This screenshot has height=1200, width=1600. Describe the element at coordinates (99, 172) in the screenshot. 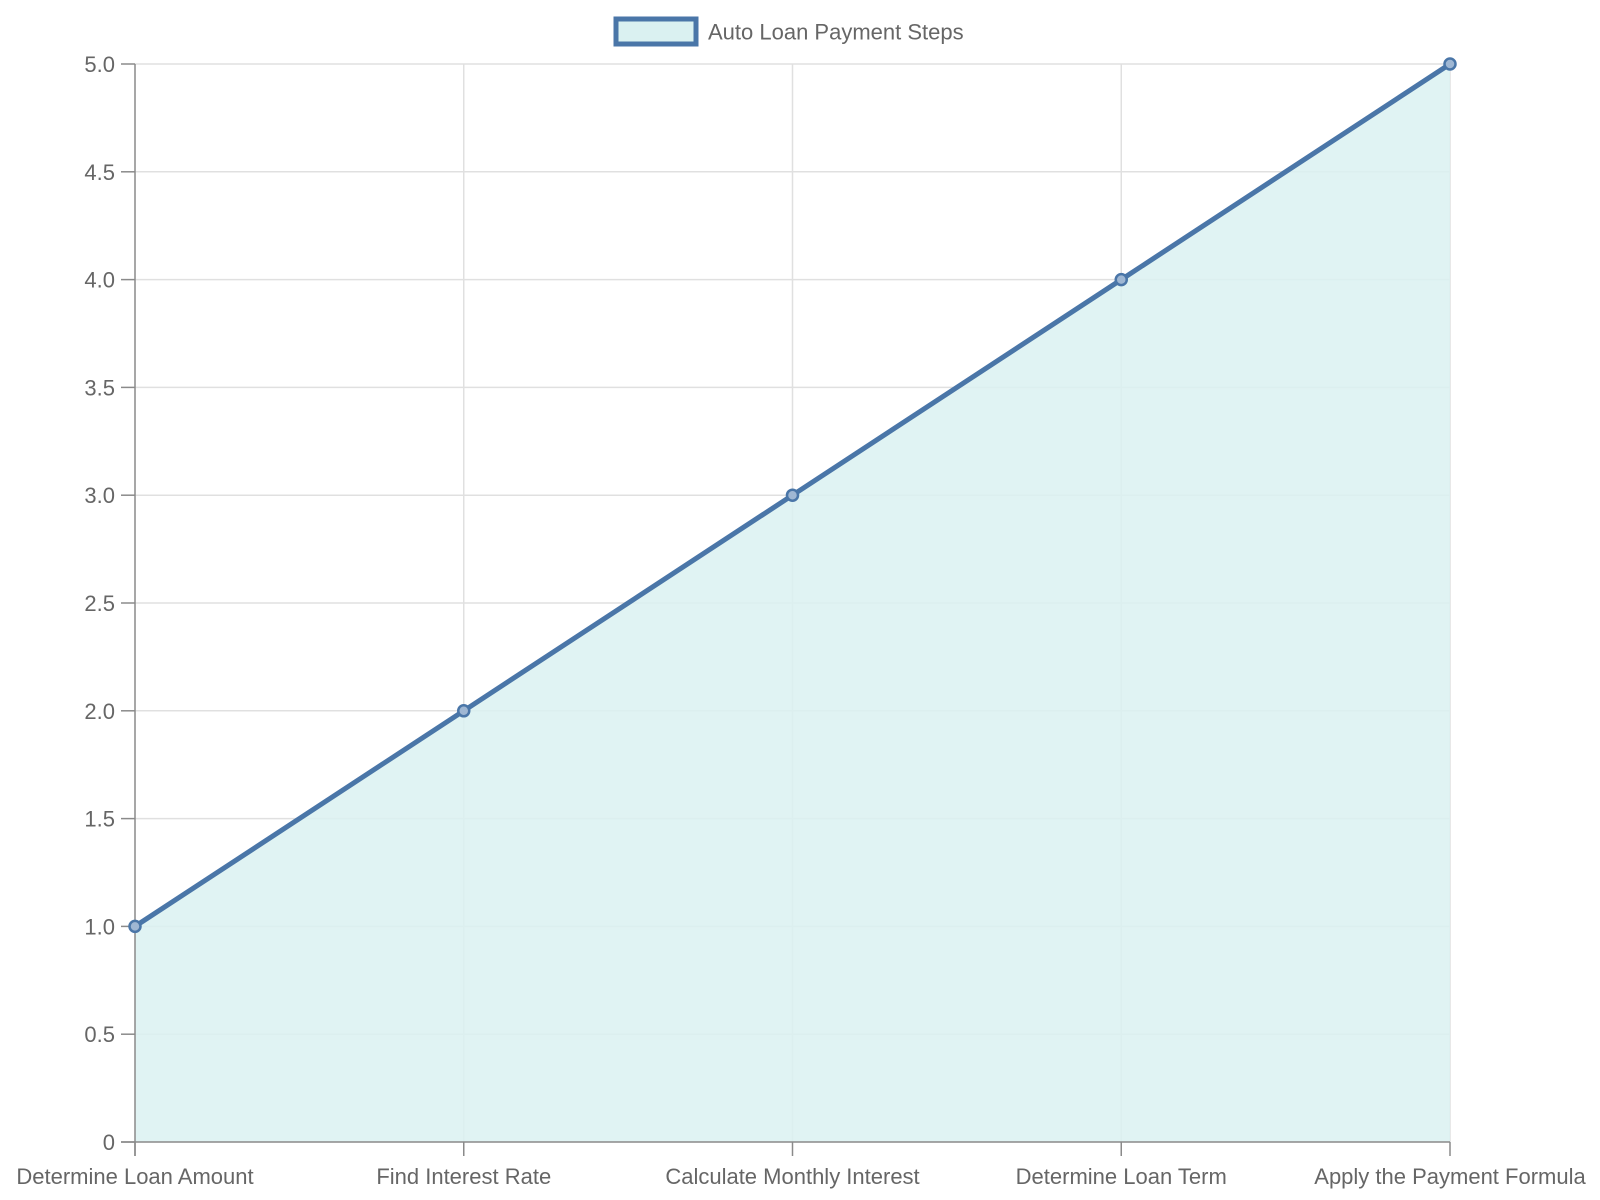

I see `y-tick-label: 4.5` at that location.